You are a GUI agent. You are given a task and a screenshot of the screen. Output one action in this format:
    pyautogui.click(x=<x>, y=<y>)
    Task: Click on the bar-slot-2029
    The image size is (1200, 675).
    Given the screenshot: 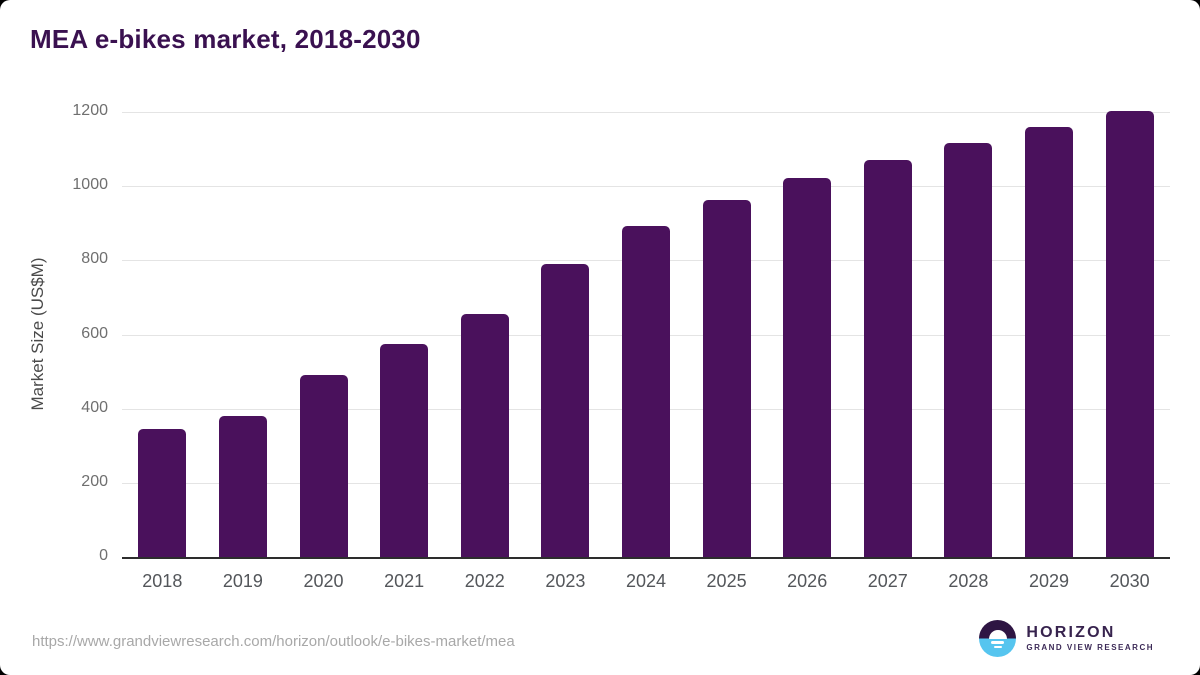 What is the action you would take?
    pyautogui.click(x=1049, y=334)
    